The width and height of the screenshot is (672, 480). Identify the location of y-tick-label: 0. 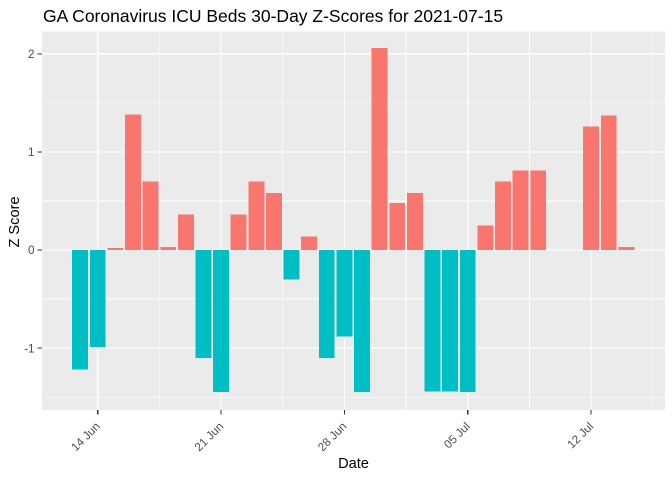
(31, 250).